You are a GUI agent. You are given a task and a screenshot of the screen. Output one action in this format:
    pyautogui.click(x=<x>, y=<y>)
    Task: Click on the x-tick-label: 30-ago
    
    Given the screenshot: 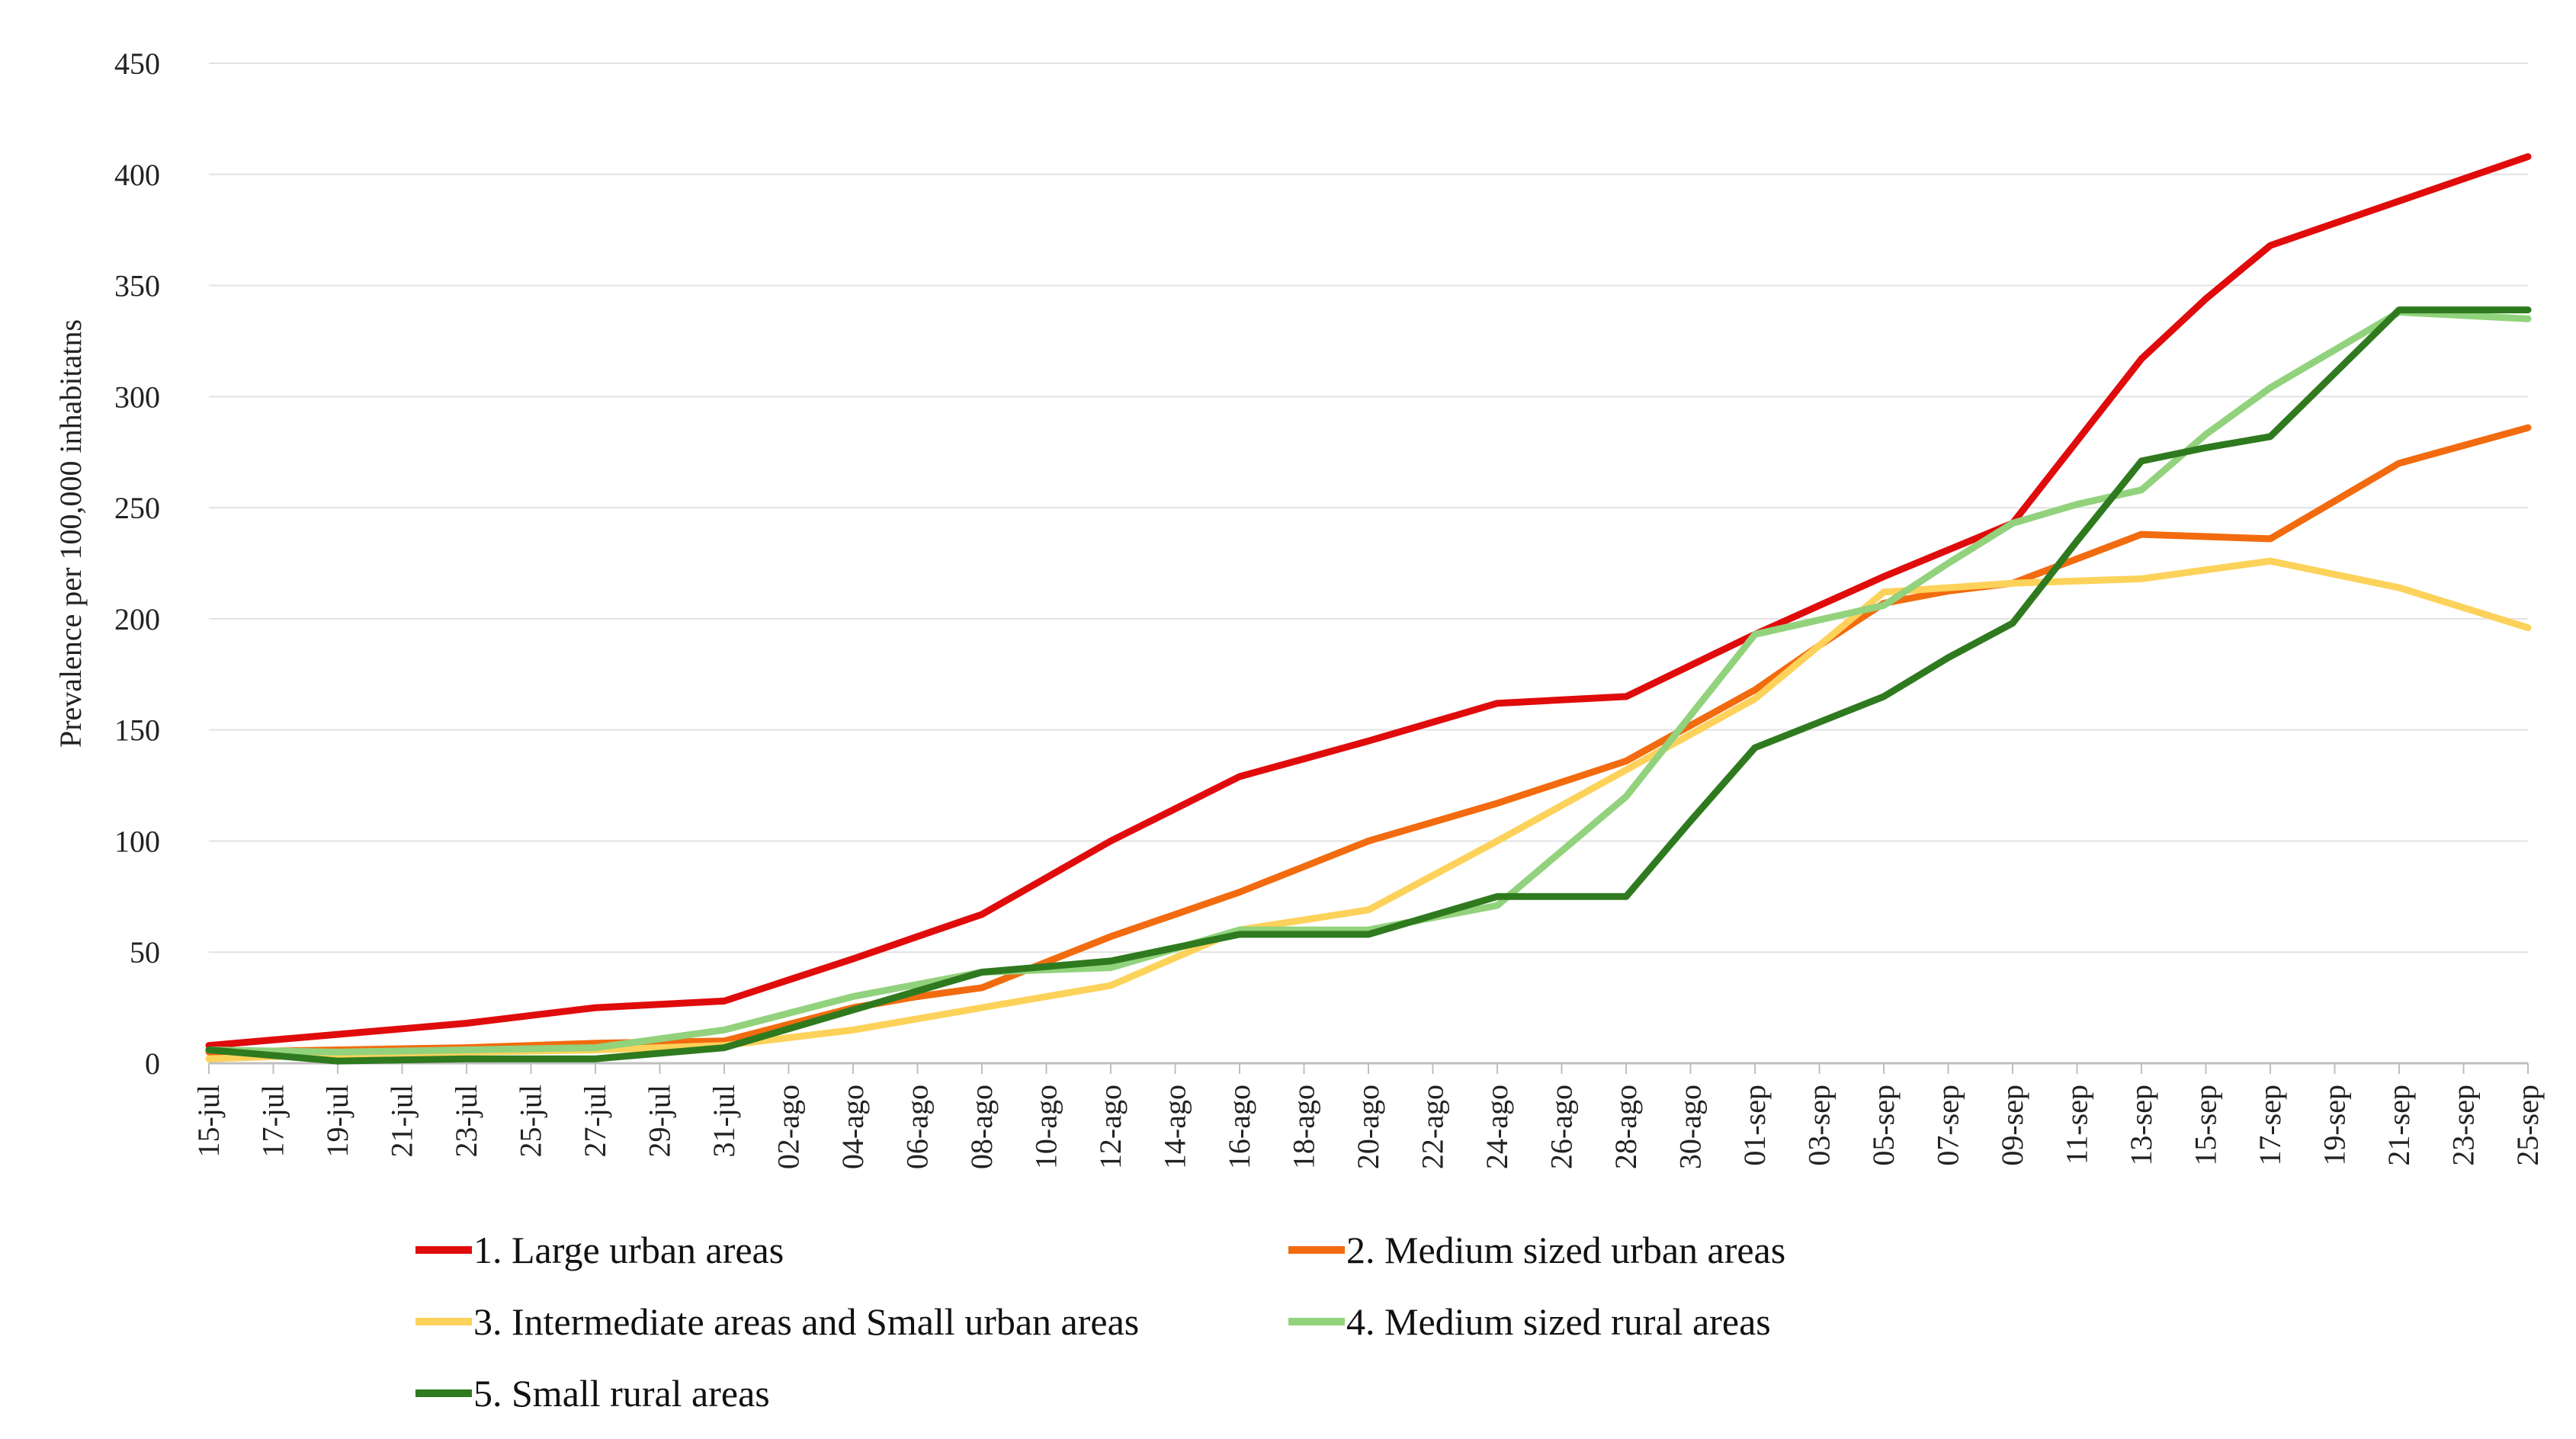 What is the action you would take?
    pyautogui.click(x=1690, y=1127)
    